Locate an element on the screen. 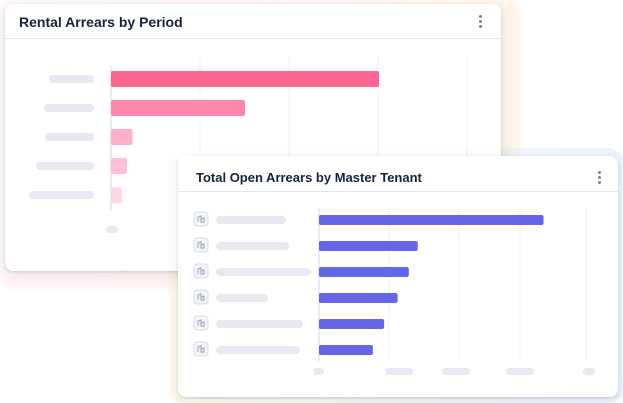 Image resolution: width=623 pixels, height=403 pixels. card-title: Total Open Arrears by Master Tenant is located at coordinates (309, 177).